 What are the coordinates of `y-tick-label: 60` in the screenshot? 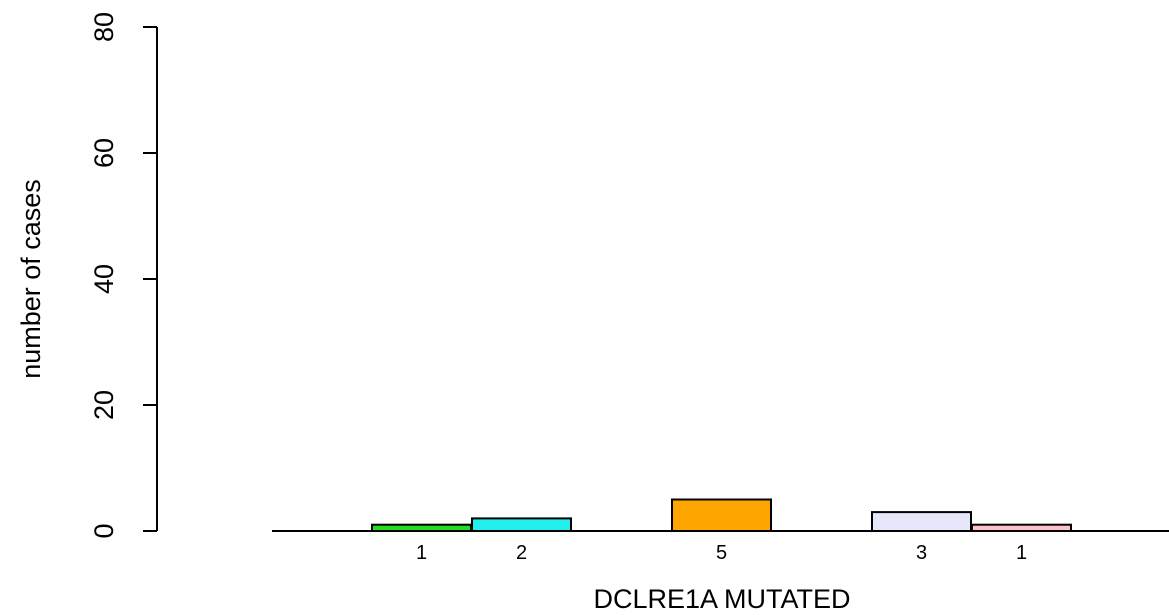 It's located at (104, 153).